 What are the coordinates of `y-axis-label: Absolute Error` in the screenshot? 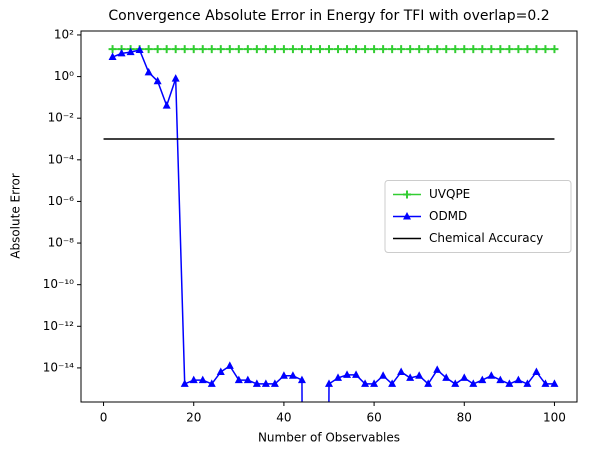 It's located at (16, 216).